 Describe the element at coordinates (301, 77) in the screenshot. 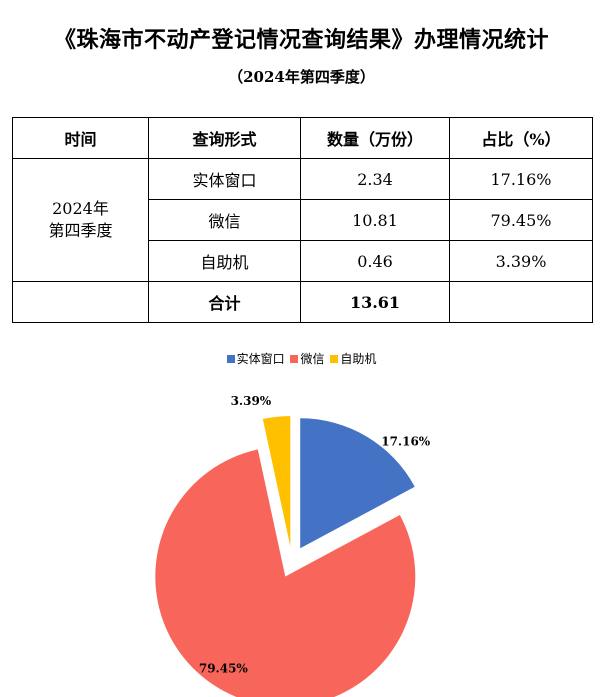

I see `page-subtitle: （2024年第四季度）` at that location.